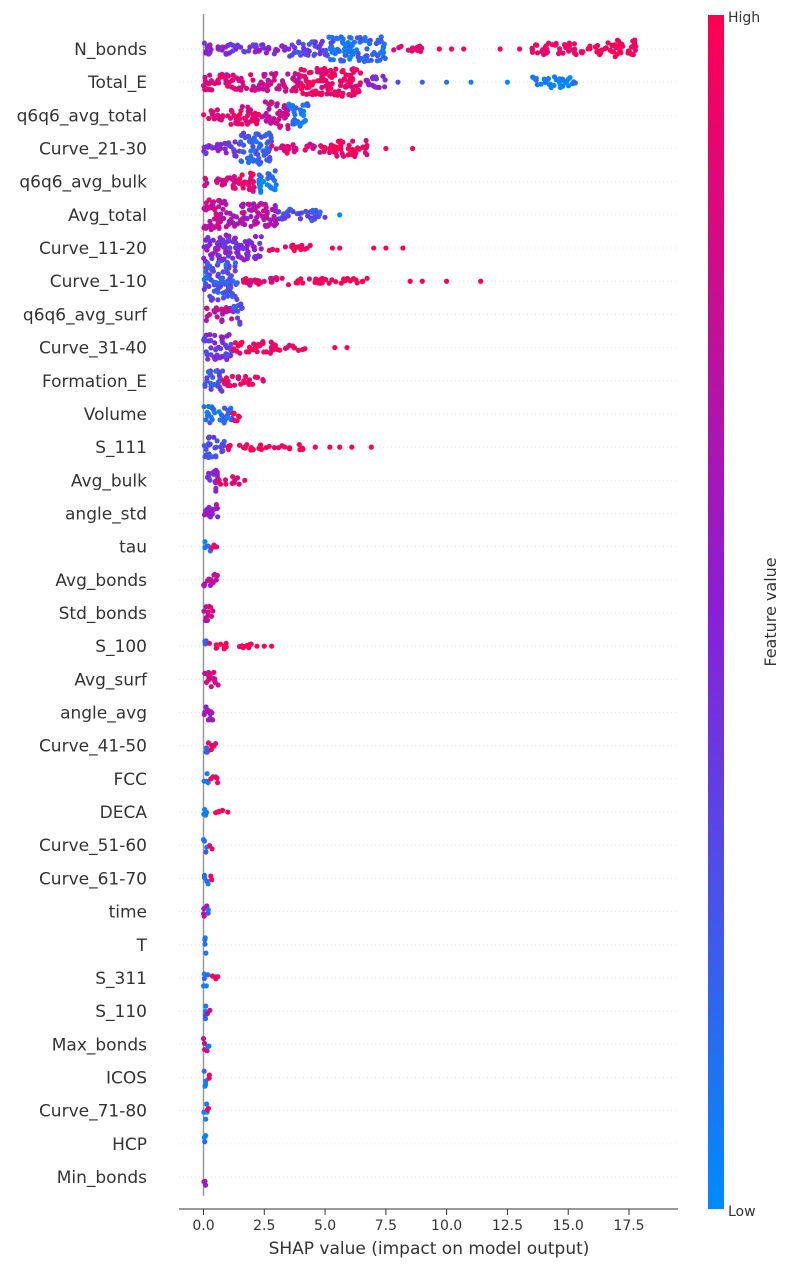  Describe the element at coordinates (121, 647) in the screenshot. I see `feature-label: S_100` at that location.